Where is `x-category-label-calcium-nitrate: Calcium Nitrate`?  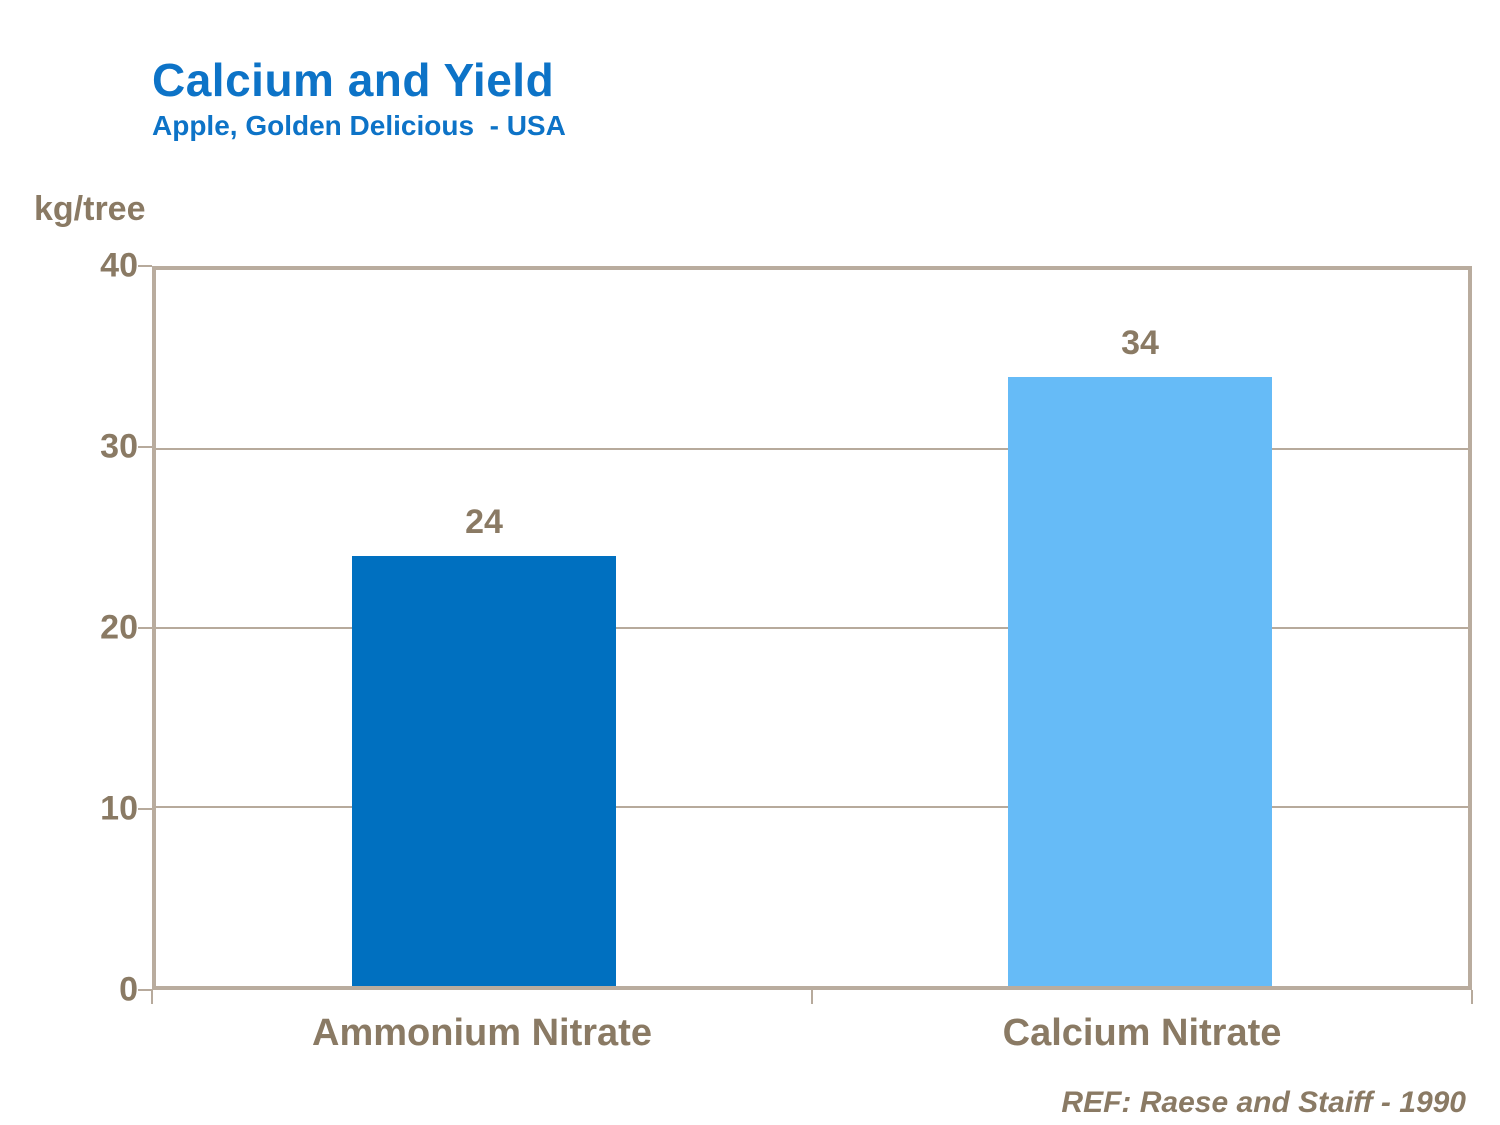
x-category-label-calcium-nitrate: Calcium Nitrate is located at coordinates (1142, 1033).